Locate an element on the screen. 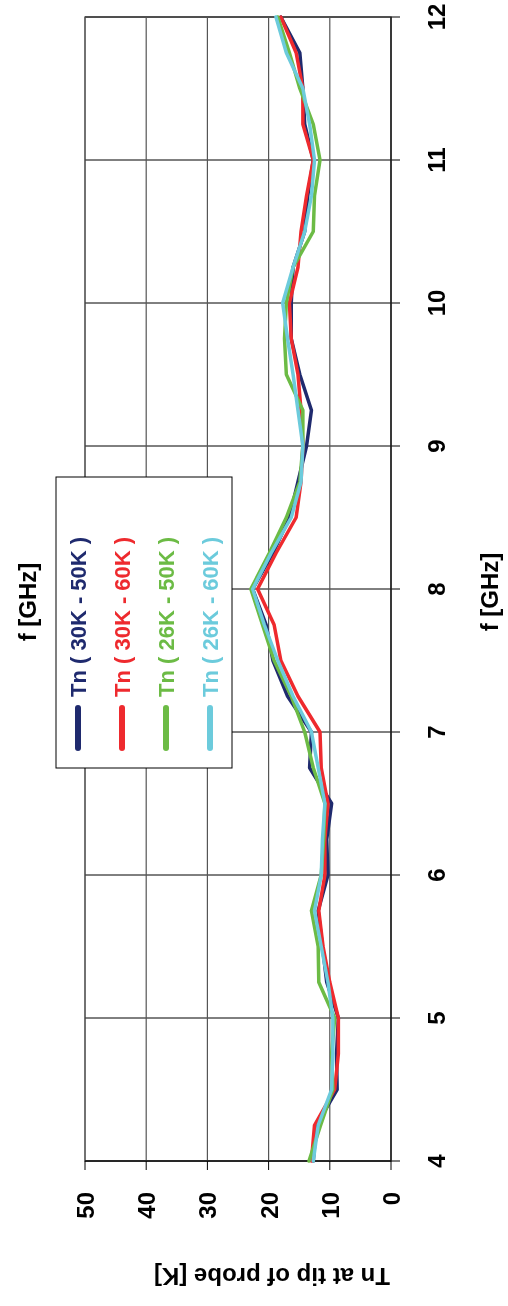 The width and height of the screenshot is (508, 1306). y-tick-label: 11 is located at coordinates (436, 160).